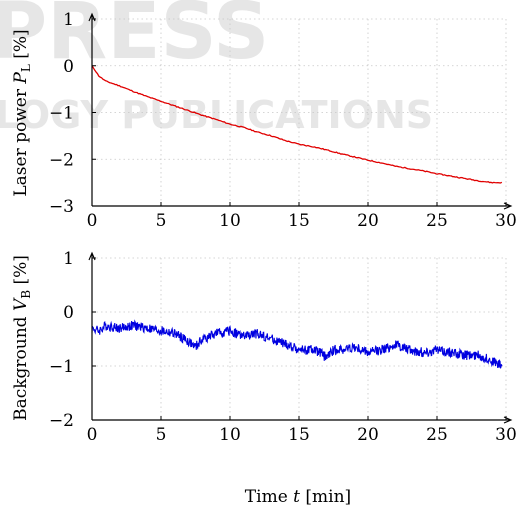 Image resolution: width=521 pixels, height=511 pixels. Describe the element at coordinates (134, 38) in the screenshot. I see `watermark-top-text: PRESS` at that location.